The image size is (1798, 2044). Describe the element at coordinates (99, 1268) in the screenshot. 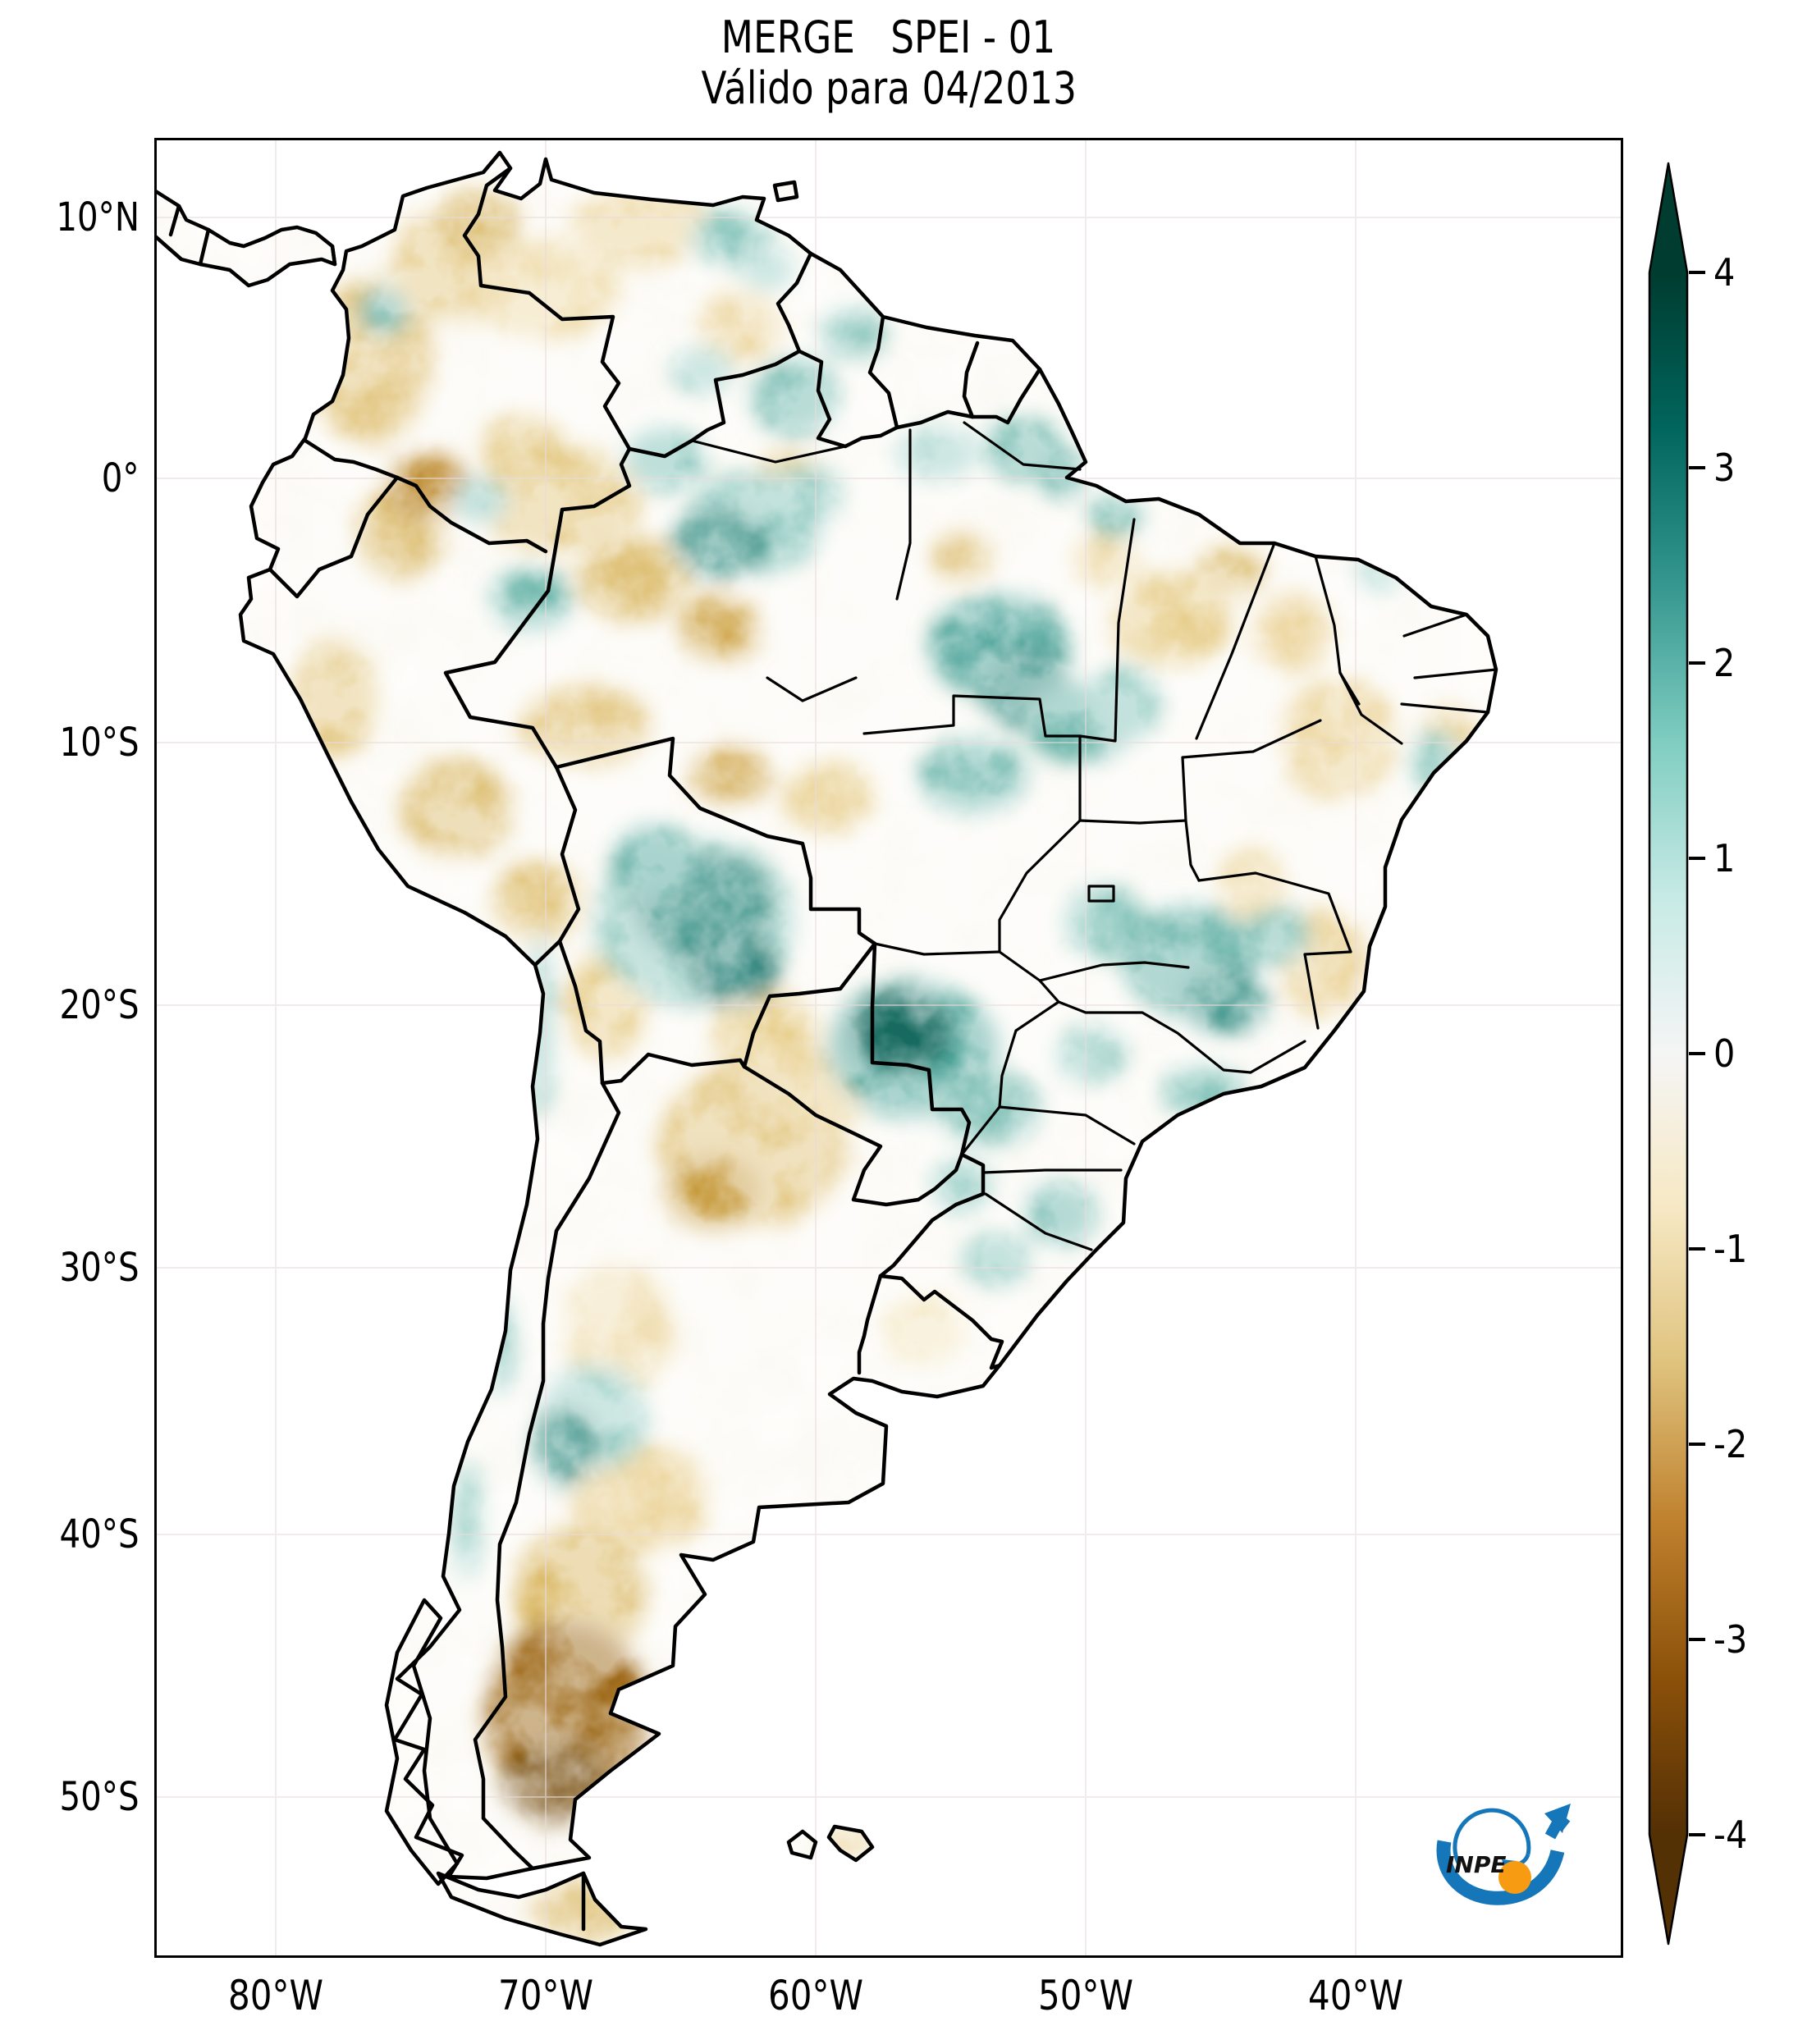

I see `lat-tick-label: 30°S` at that location.